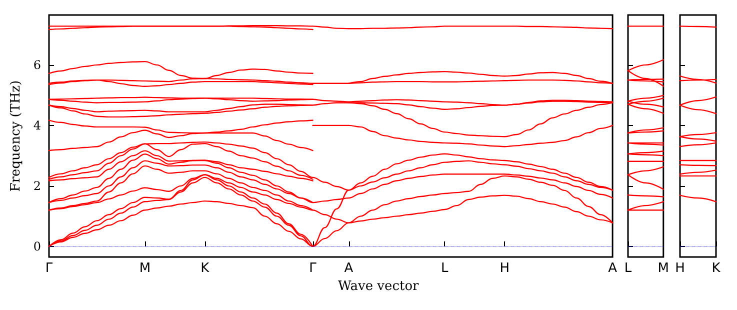 This screenshot has height=310, width=737. I want to click on y-tick-label: 6, so click(37, 65).